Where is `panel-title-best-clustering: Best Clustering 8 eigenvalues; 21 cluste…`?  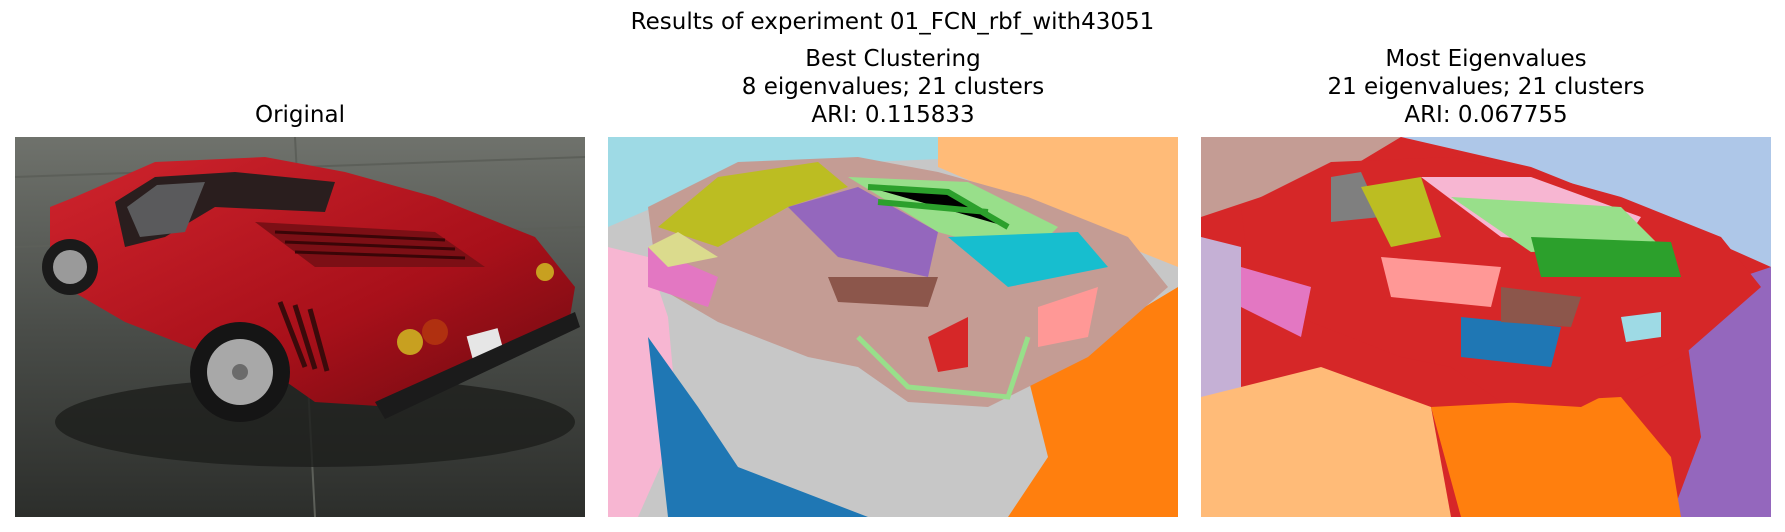 panel-title-best-clustering: Best Clustering 8 eigenvalues; 21 cluste… is located at coordinates (893, 87).